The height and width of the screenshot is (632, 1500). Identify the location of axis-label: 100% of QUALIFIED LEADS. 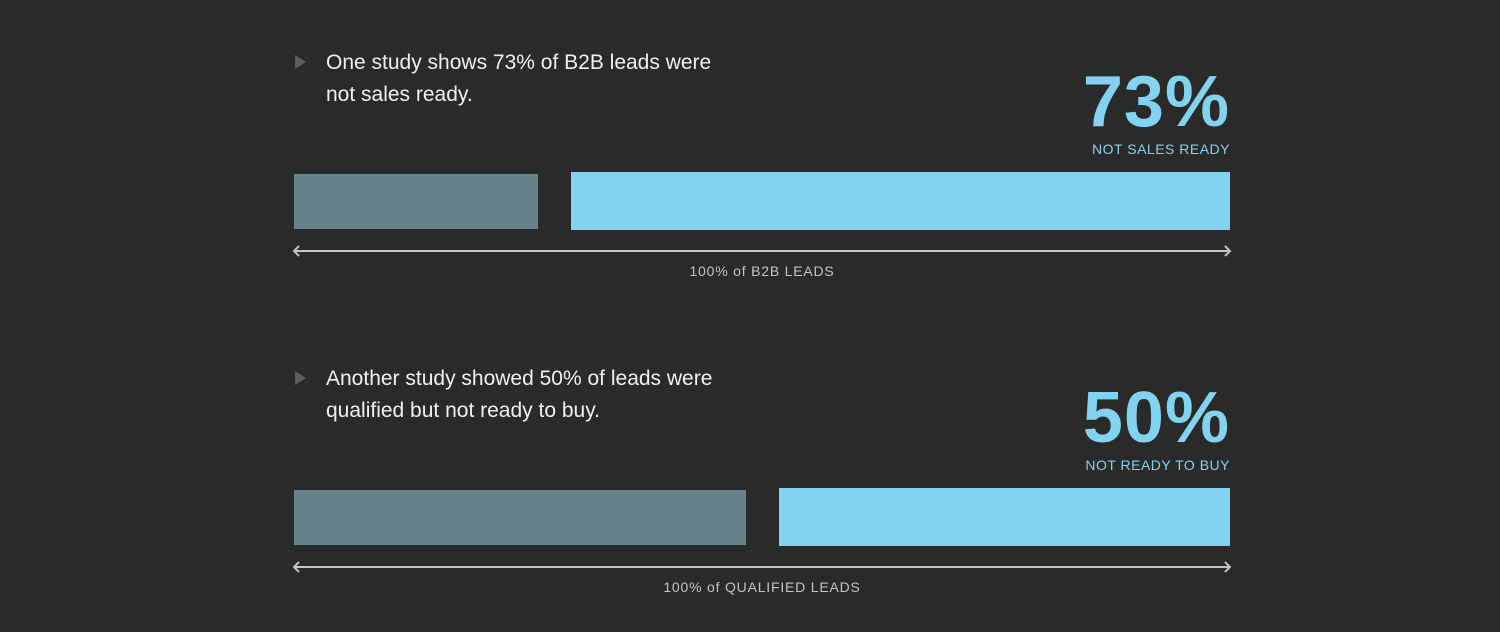
(762, 587).